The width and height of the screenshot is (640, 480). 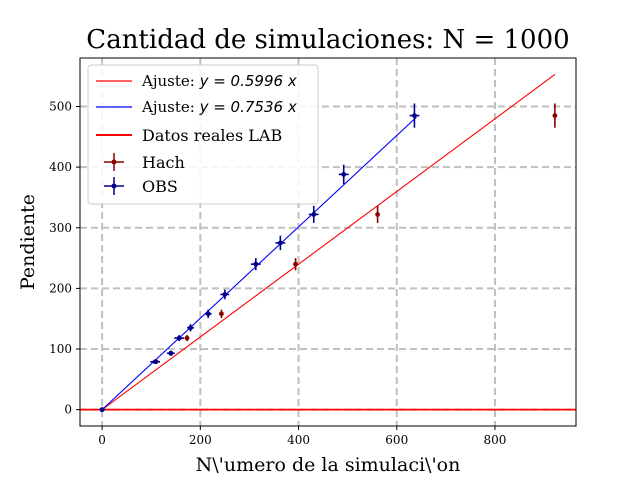 What do you see at coordinates (114, 162) in the screenshot?
I see `legend-hach-swatch` at bounding box center [114, 162].